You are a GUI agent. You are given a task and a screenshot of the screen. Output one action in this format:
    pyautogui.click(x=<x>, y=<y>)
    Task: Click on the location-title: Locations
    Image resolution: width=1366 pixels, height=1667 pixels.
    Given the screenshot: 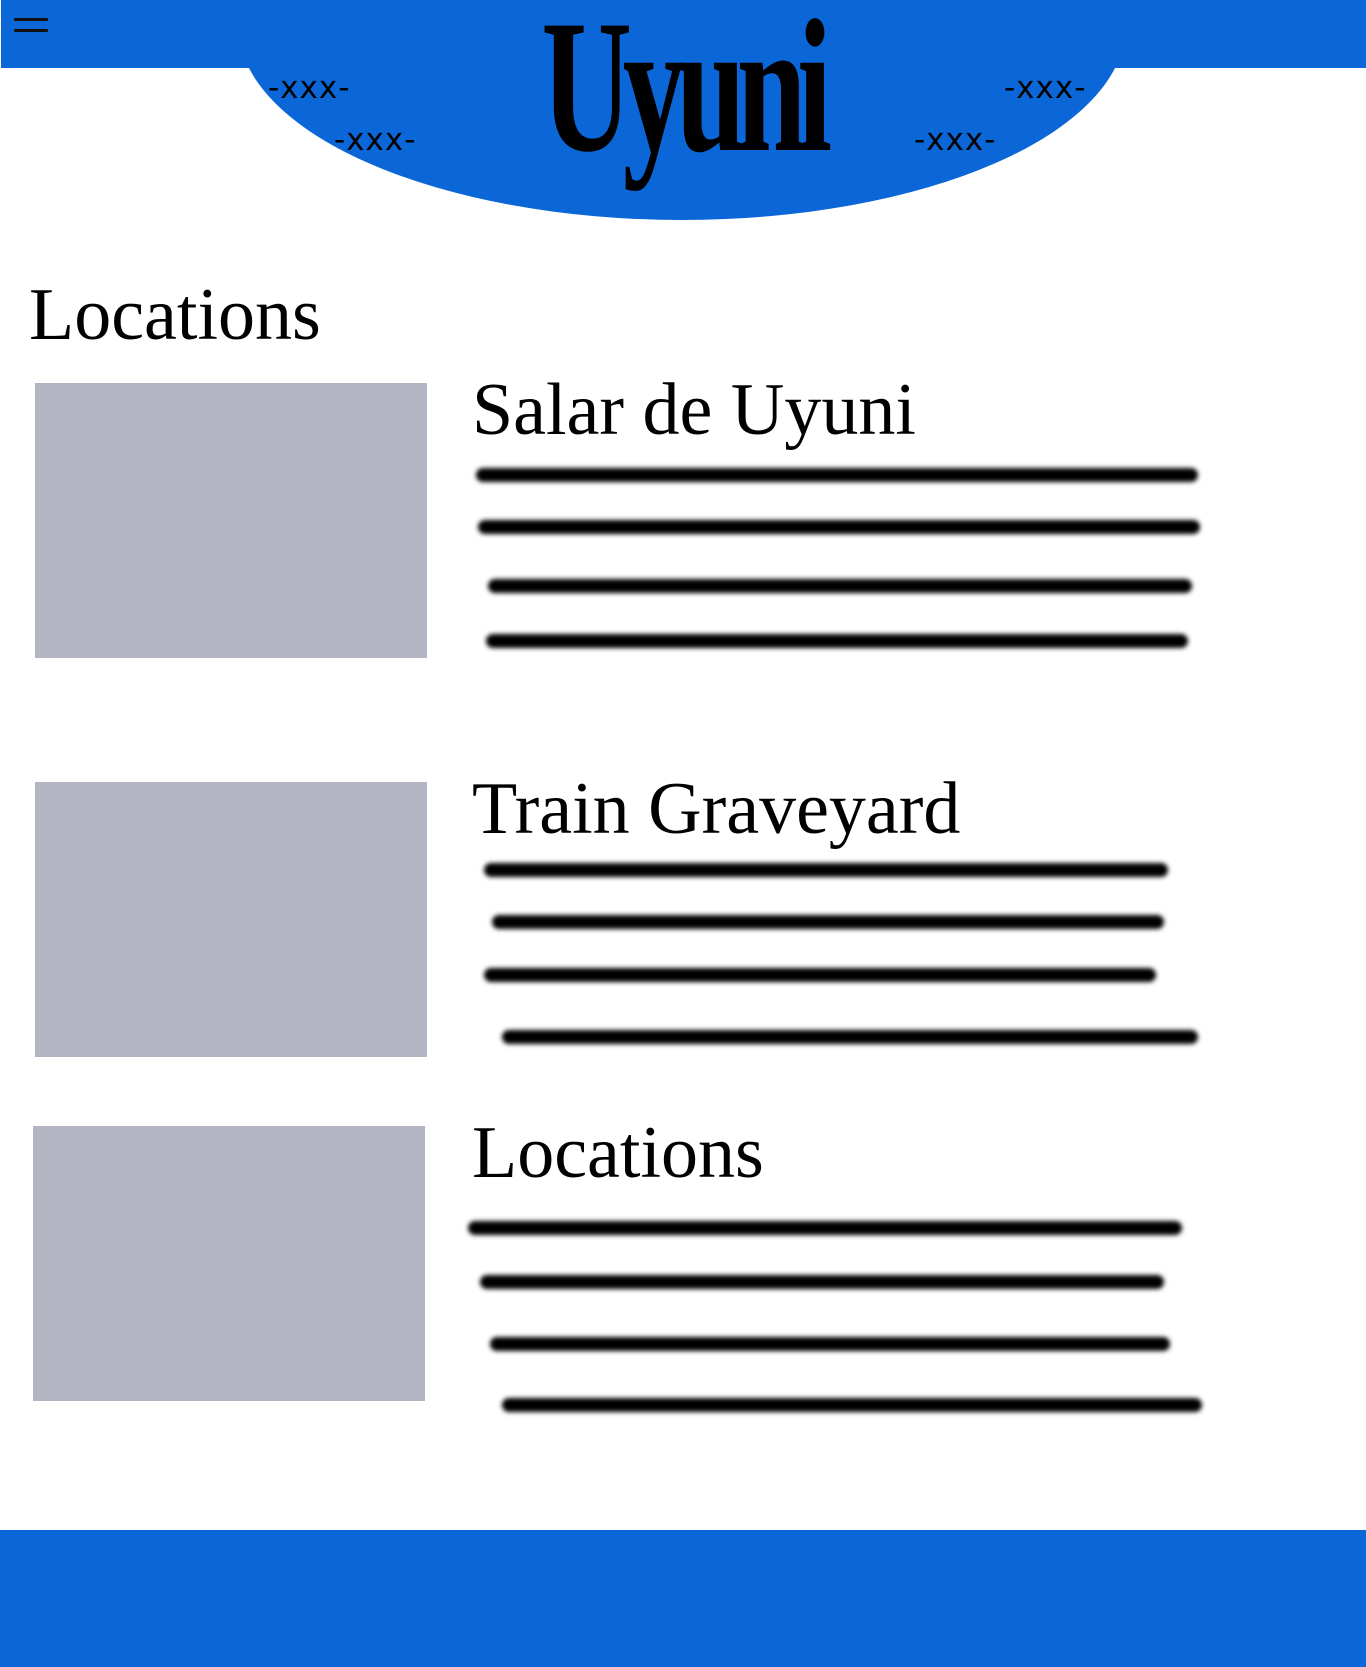 What is the action you would take?
    pyautogui.click(x=618, y=1153)
    